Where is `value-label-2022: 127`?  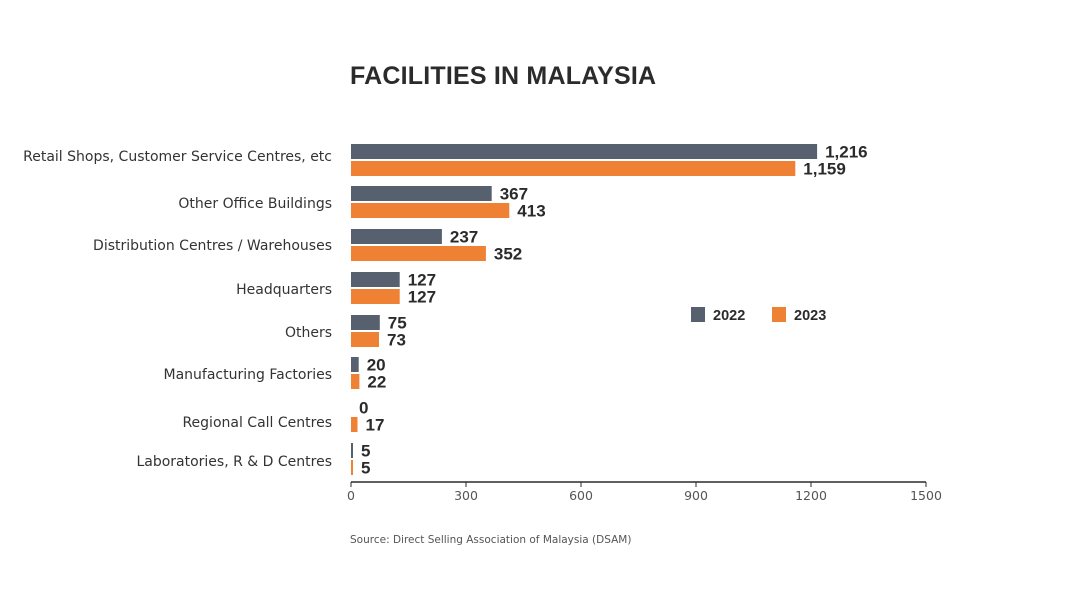
value-label-2022: 127 is located at coordinates (422, 280).